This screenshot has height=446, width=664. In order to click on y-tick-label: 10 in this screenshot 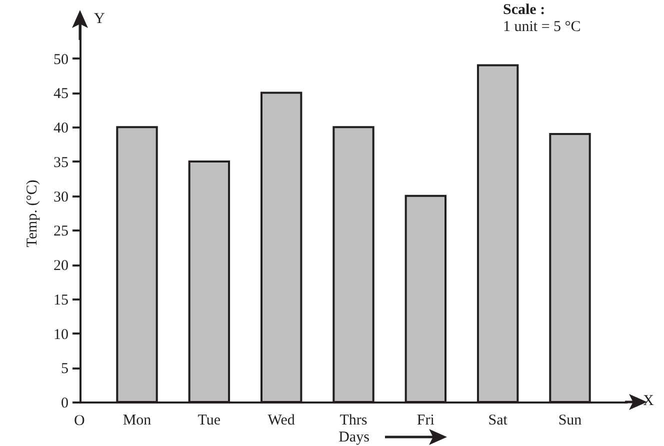, I will do `click(61, 334)`.